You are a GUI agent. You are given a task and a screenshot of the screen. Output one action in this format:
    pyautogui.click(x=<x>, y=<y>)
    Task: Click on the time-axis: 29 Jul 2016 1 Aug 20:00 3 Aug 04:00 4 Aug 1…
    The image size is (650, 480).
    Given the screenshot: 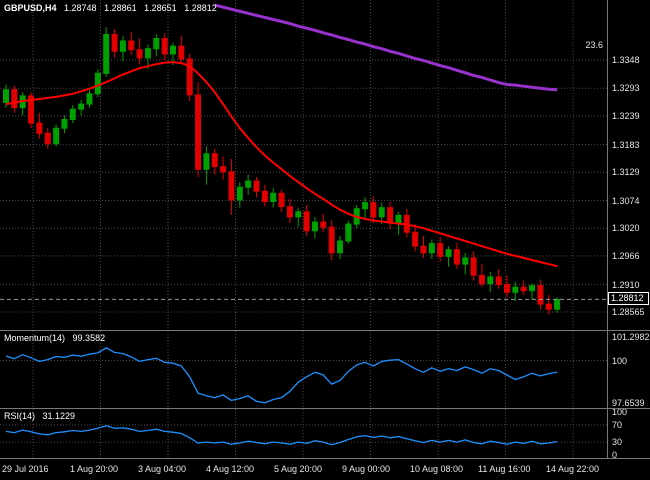 What is the action you would take?
    pyautogui.click(x=325, y=469)
    